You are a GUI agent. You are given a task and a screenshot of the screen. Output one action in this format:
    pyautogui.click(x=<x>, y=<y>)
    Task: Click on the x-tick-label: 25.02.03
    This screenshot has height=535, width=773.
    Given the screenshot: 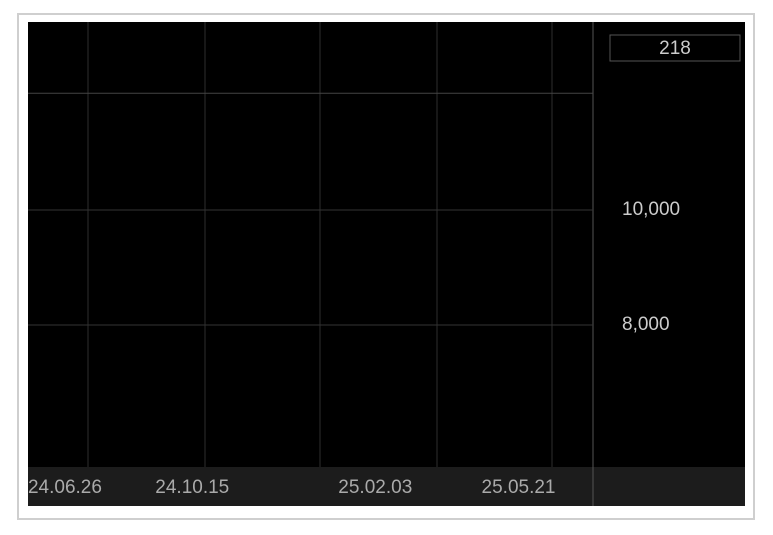 What is the action you would take?
    pyautogui.click(x=375, y=487)
    